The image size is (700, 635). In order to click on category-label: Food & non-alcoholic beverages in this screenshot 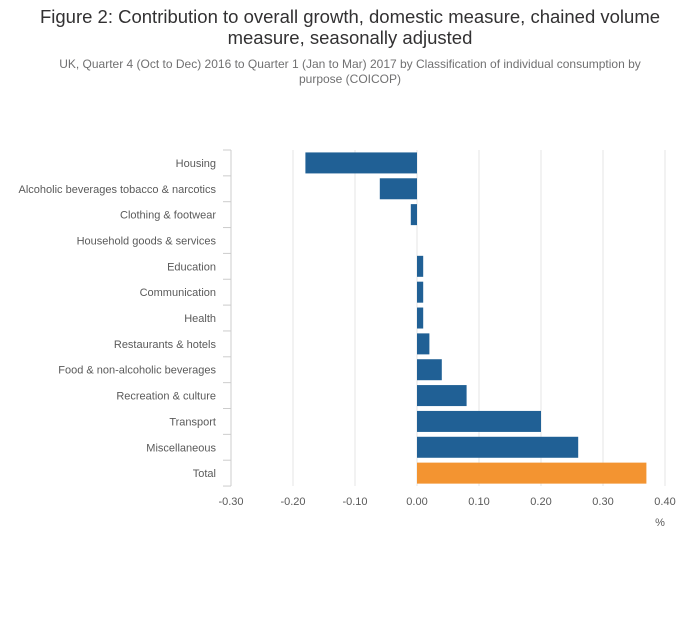, I will do `click(137, 371)`.